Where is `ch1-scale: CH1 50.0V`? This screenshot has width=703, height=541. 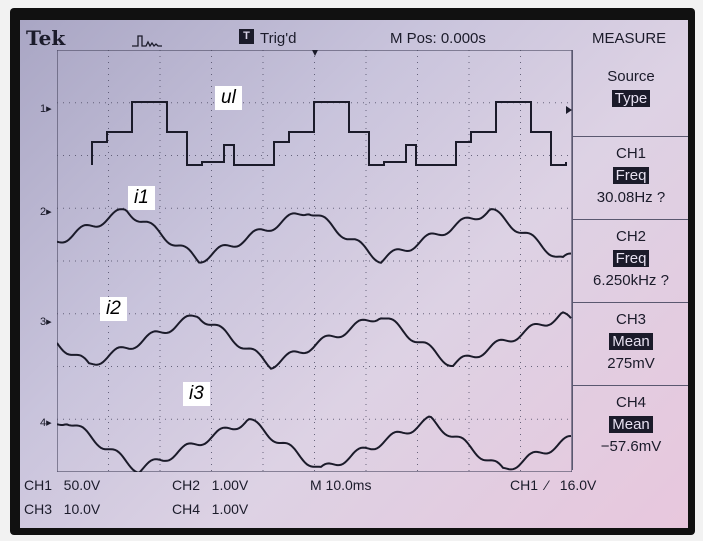 ch1-scale: CH1 50.0V is located at coordinates (62, 485).